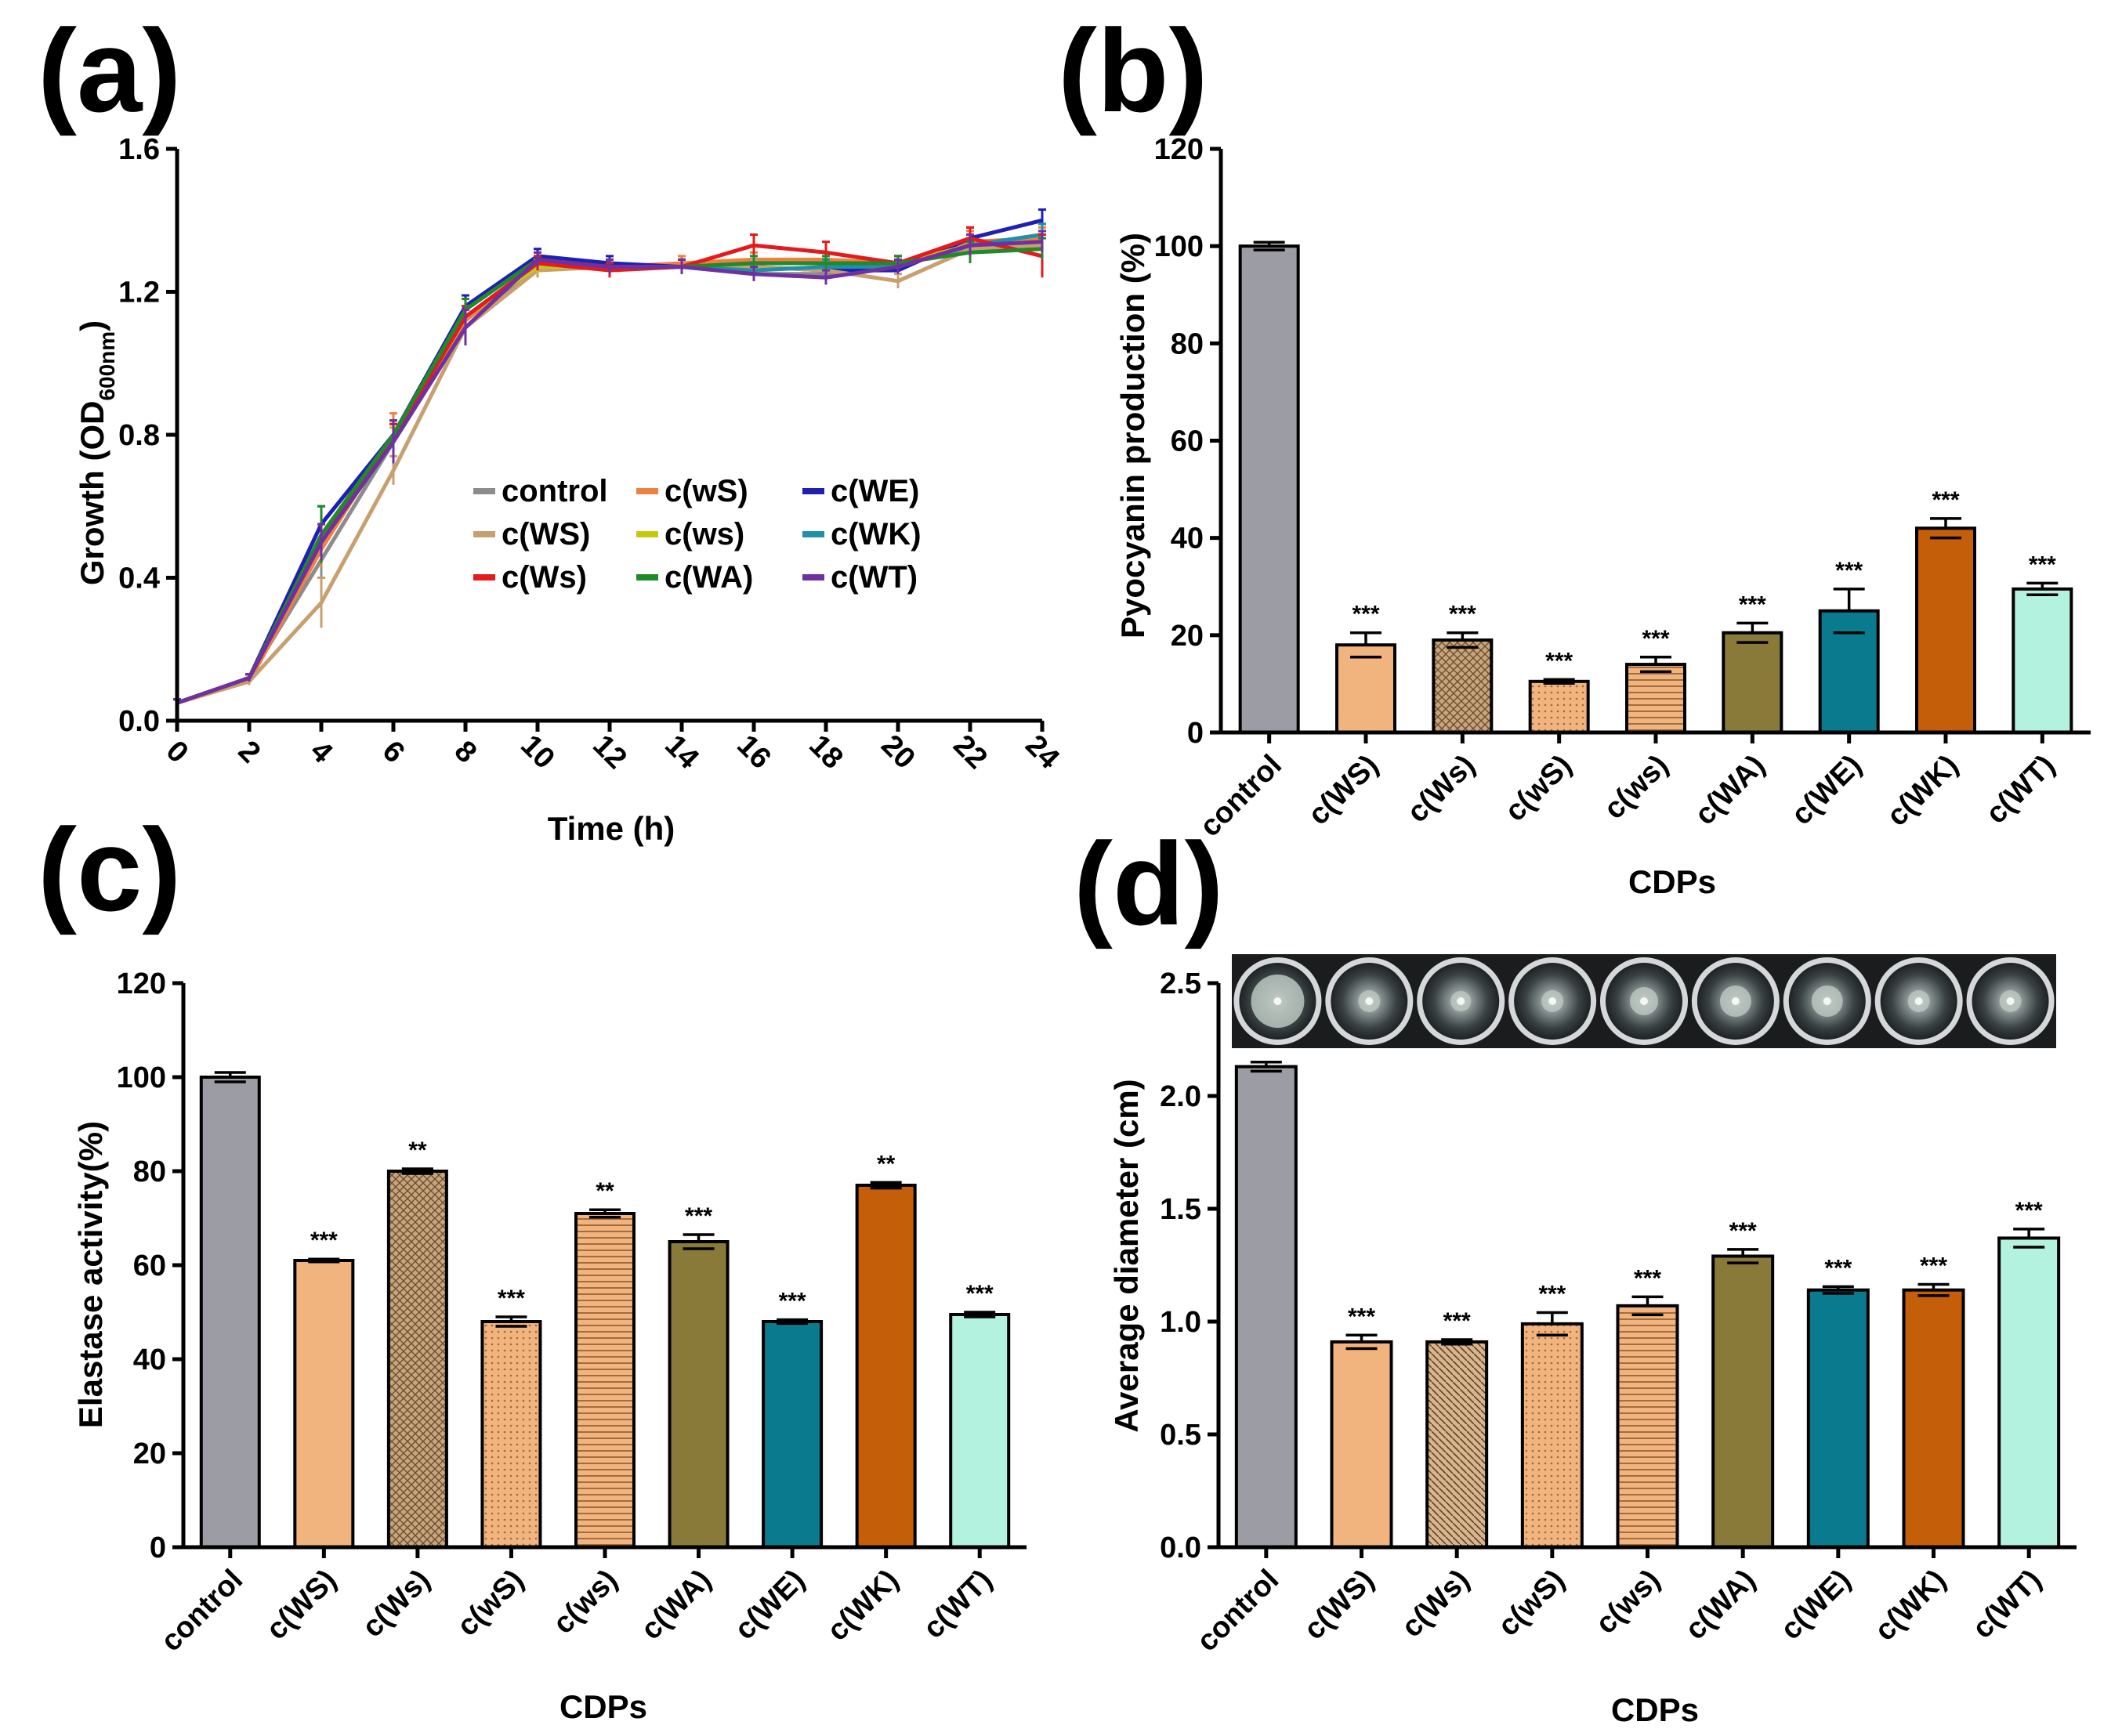 Image resolution: width=2122 pixels, height=1736 pixels. Describe the element at coordinates (611, 828) in the screenshot. I see `x-axis-title: Time (h)` at that location.